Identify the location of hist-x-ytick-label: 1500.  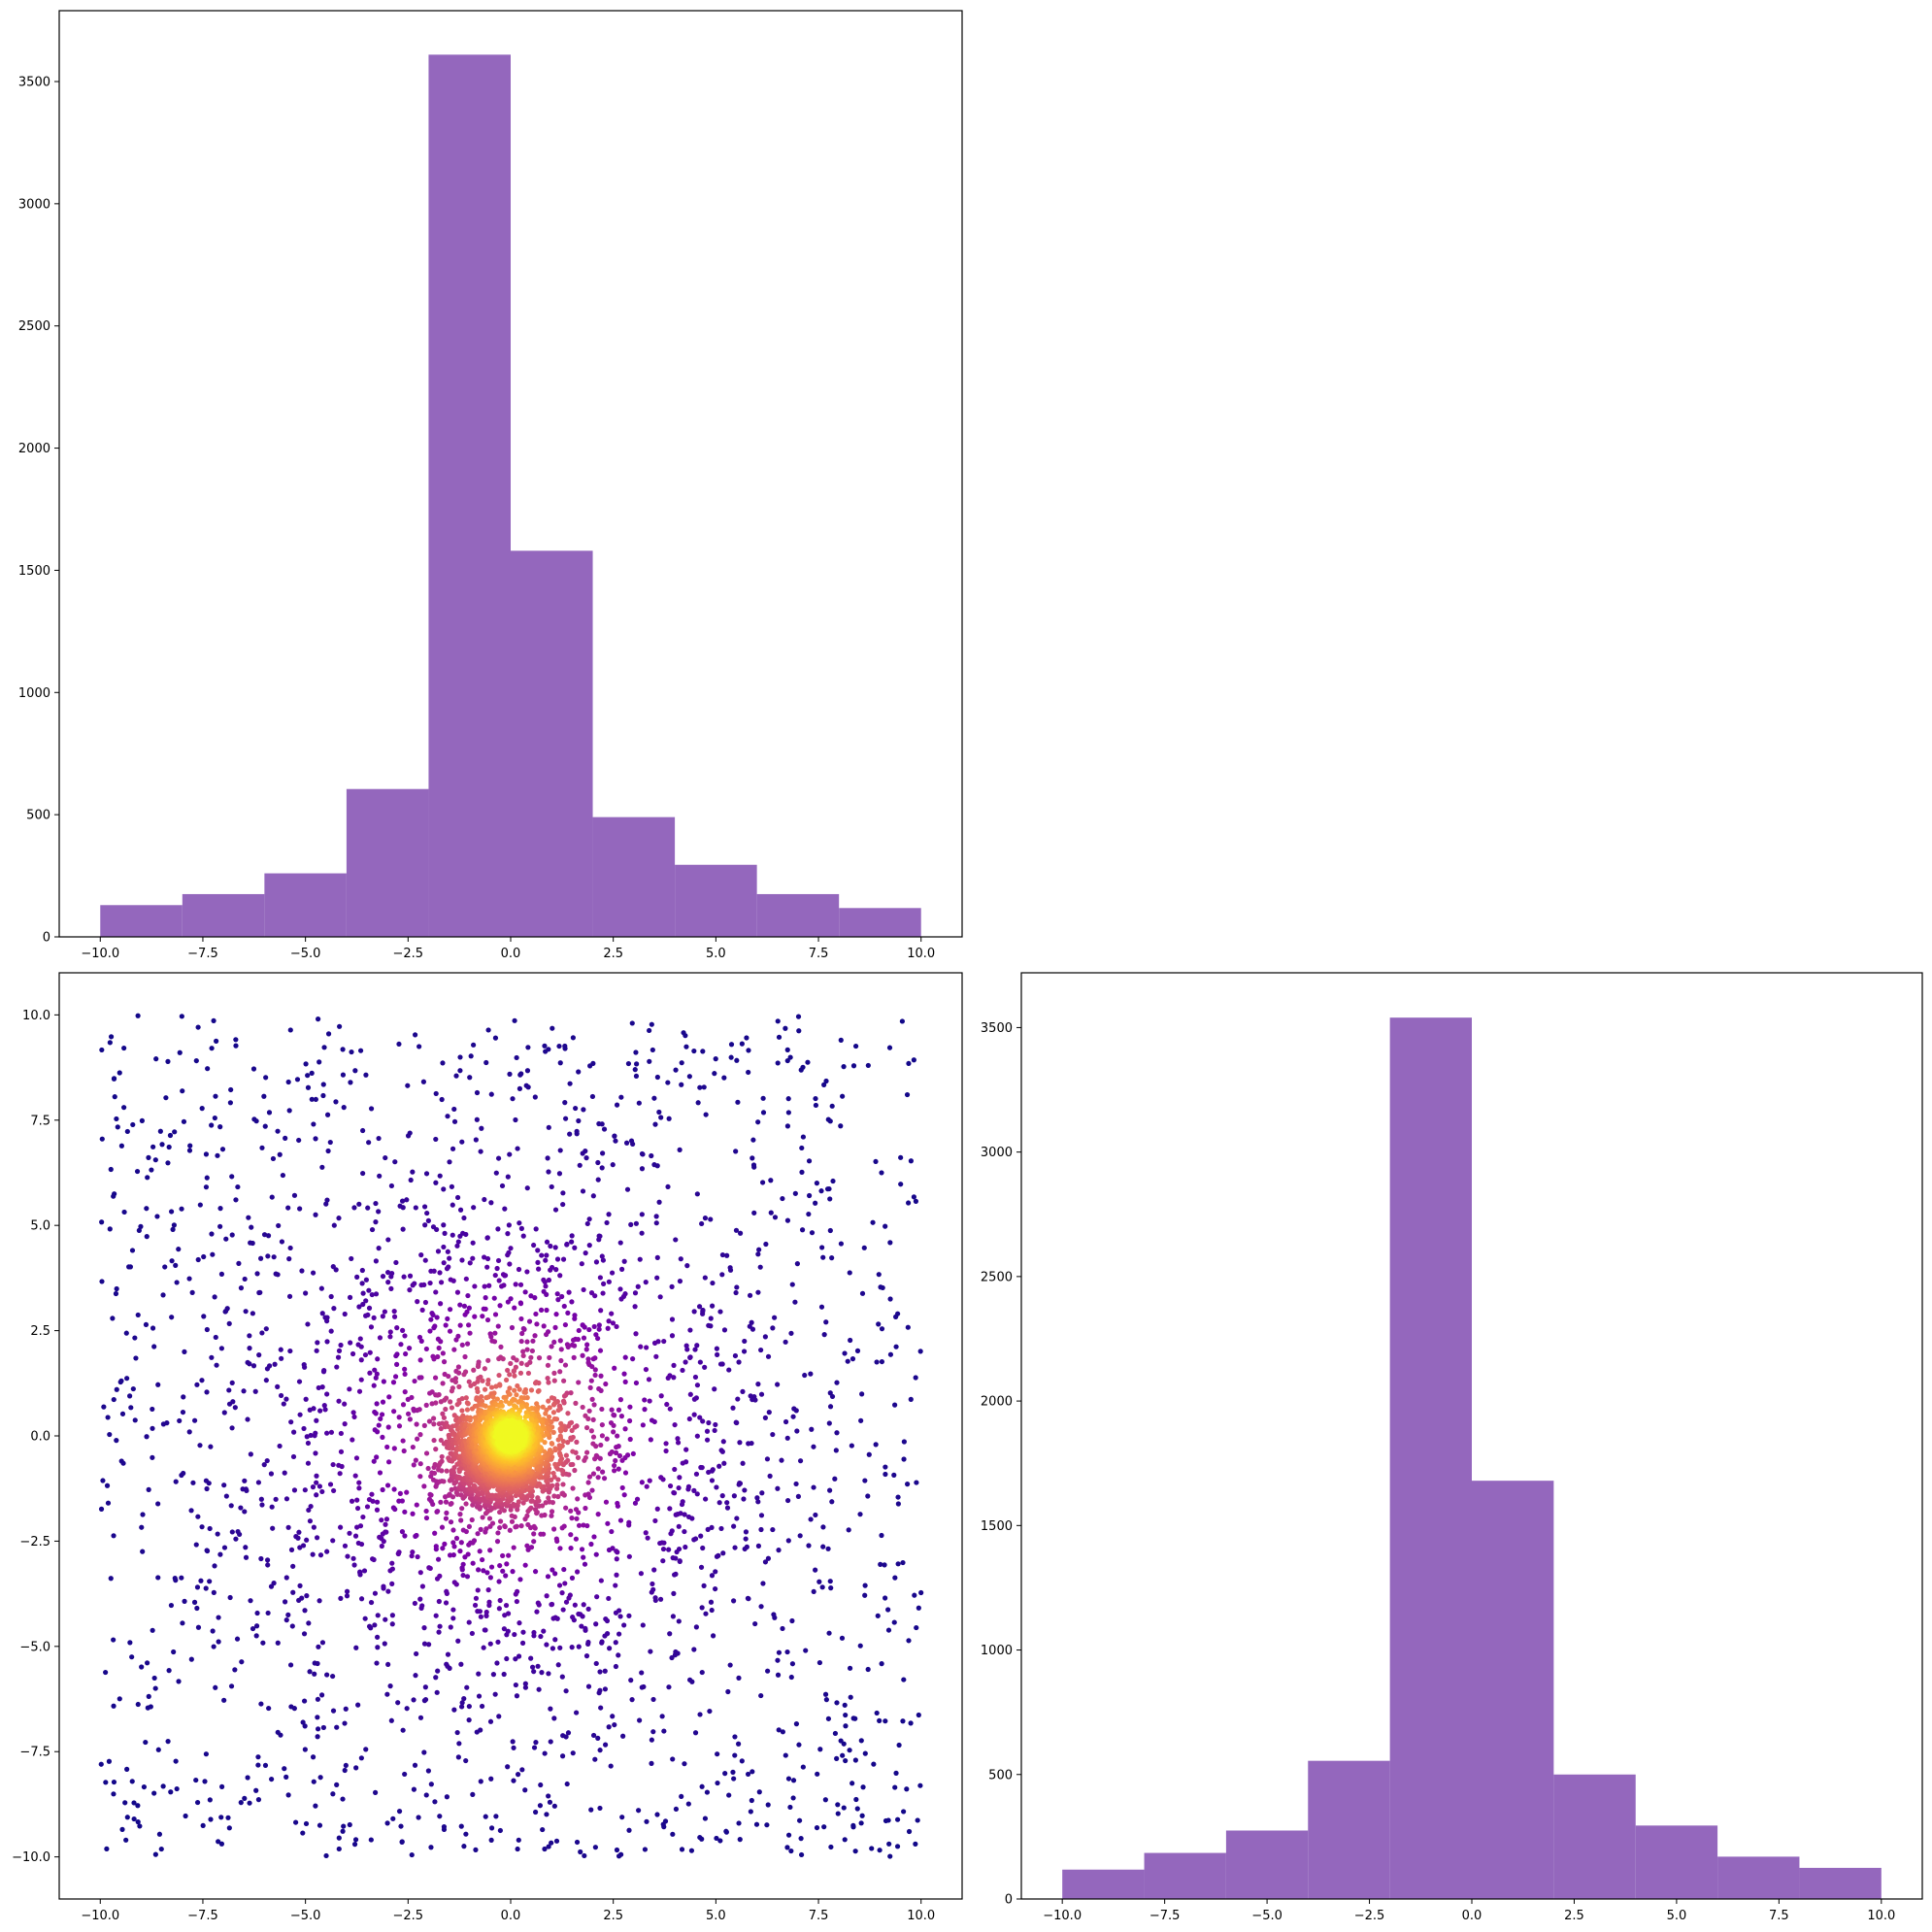
(34, 571).